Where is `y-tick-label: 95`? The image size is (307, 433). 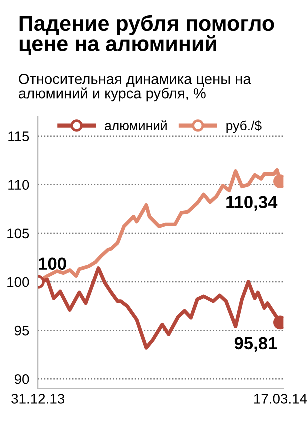 y-tick-label: 95 is located at coordinates (22, 331).